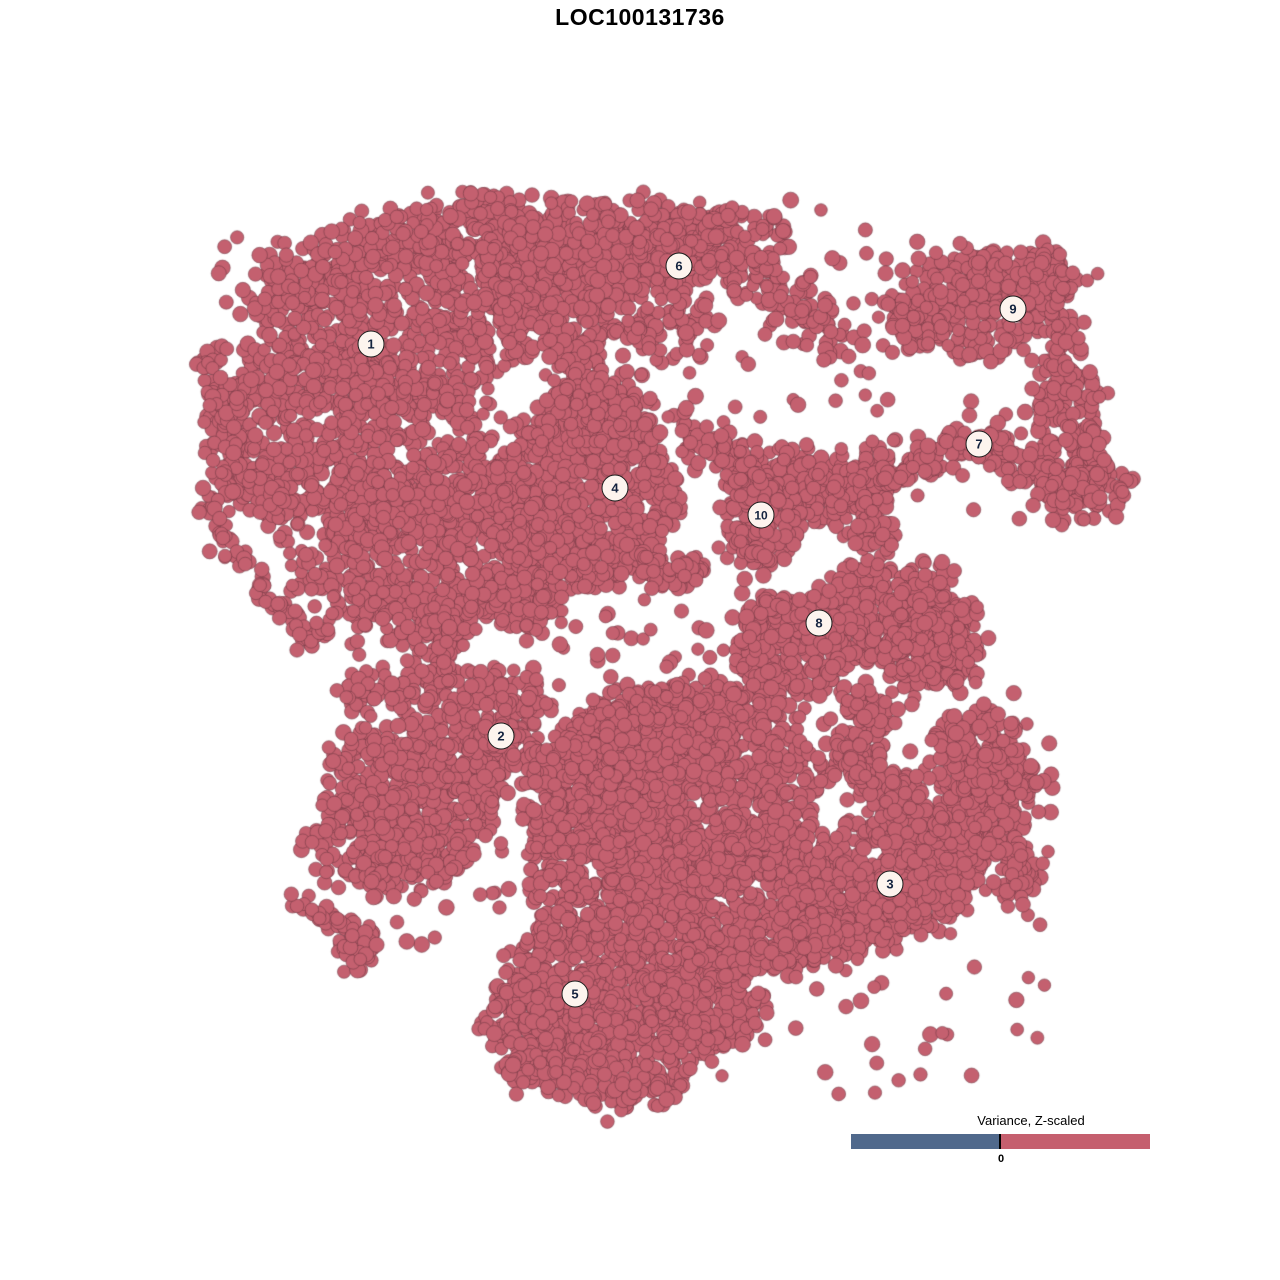 This screenshot has height=1280, width=1280. I want to click on legend-tick-mark, so click(1000, 1141).